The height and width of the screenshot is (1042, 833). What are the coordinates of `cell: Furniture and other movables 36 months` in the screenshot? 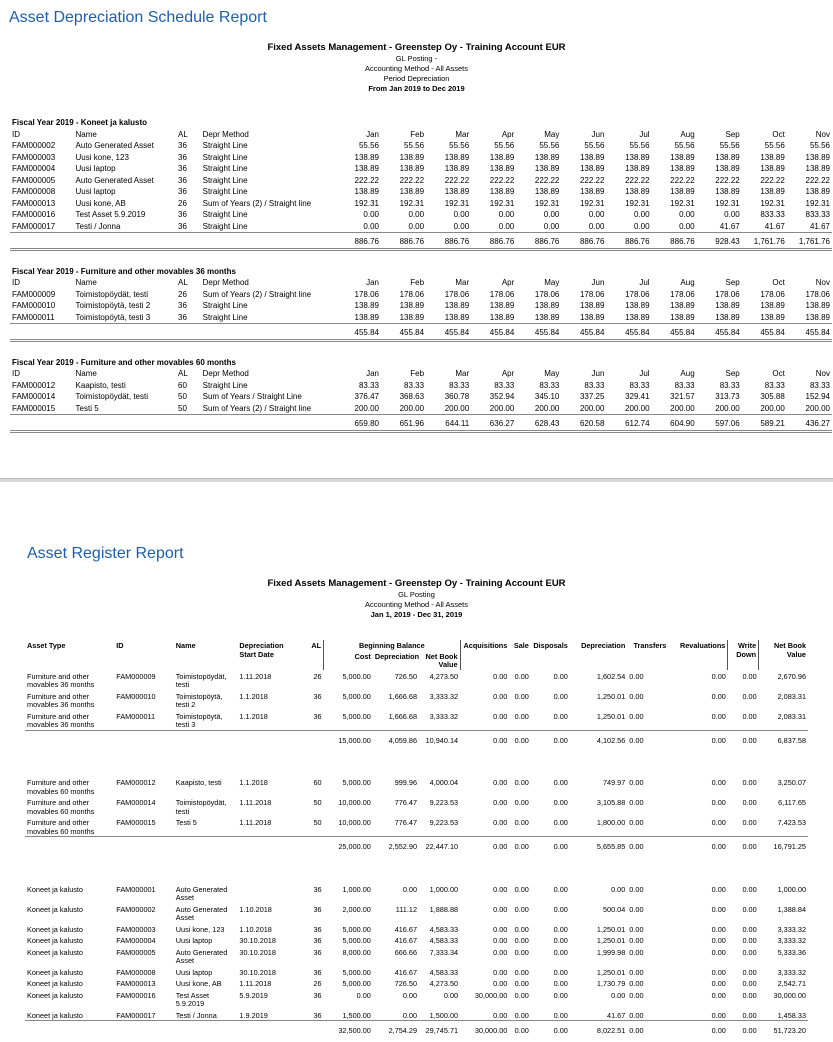 It's located at (61, 700).